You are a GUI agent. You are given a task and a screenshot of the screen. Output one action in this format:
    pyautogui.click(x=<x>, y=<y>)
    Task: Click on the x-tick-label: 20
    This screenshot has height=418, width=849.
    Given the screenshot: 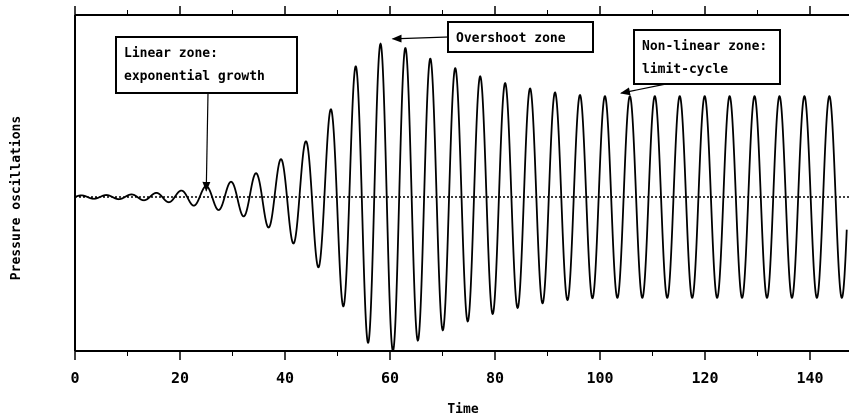 What is the action you would take?
    pyautogui.click(x=180, y=378)
    